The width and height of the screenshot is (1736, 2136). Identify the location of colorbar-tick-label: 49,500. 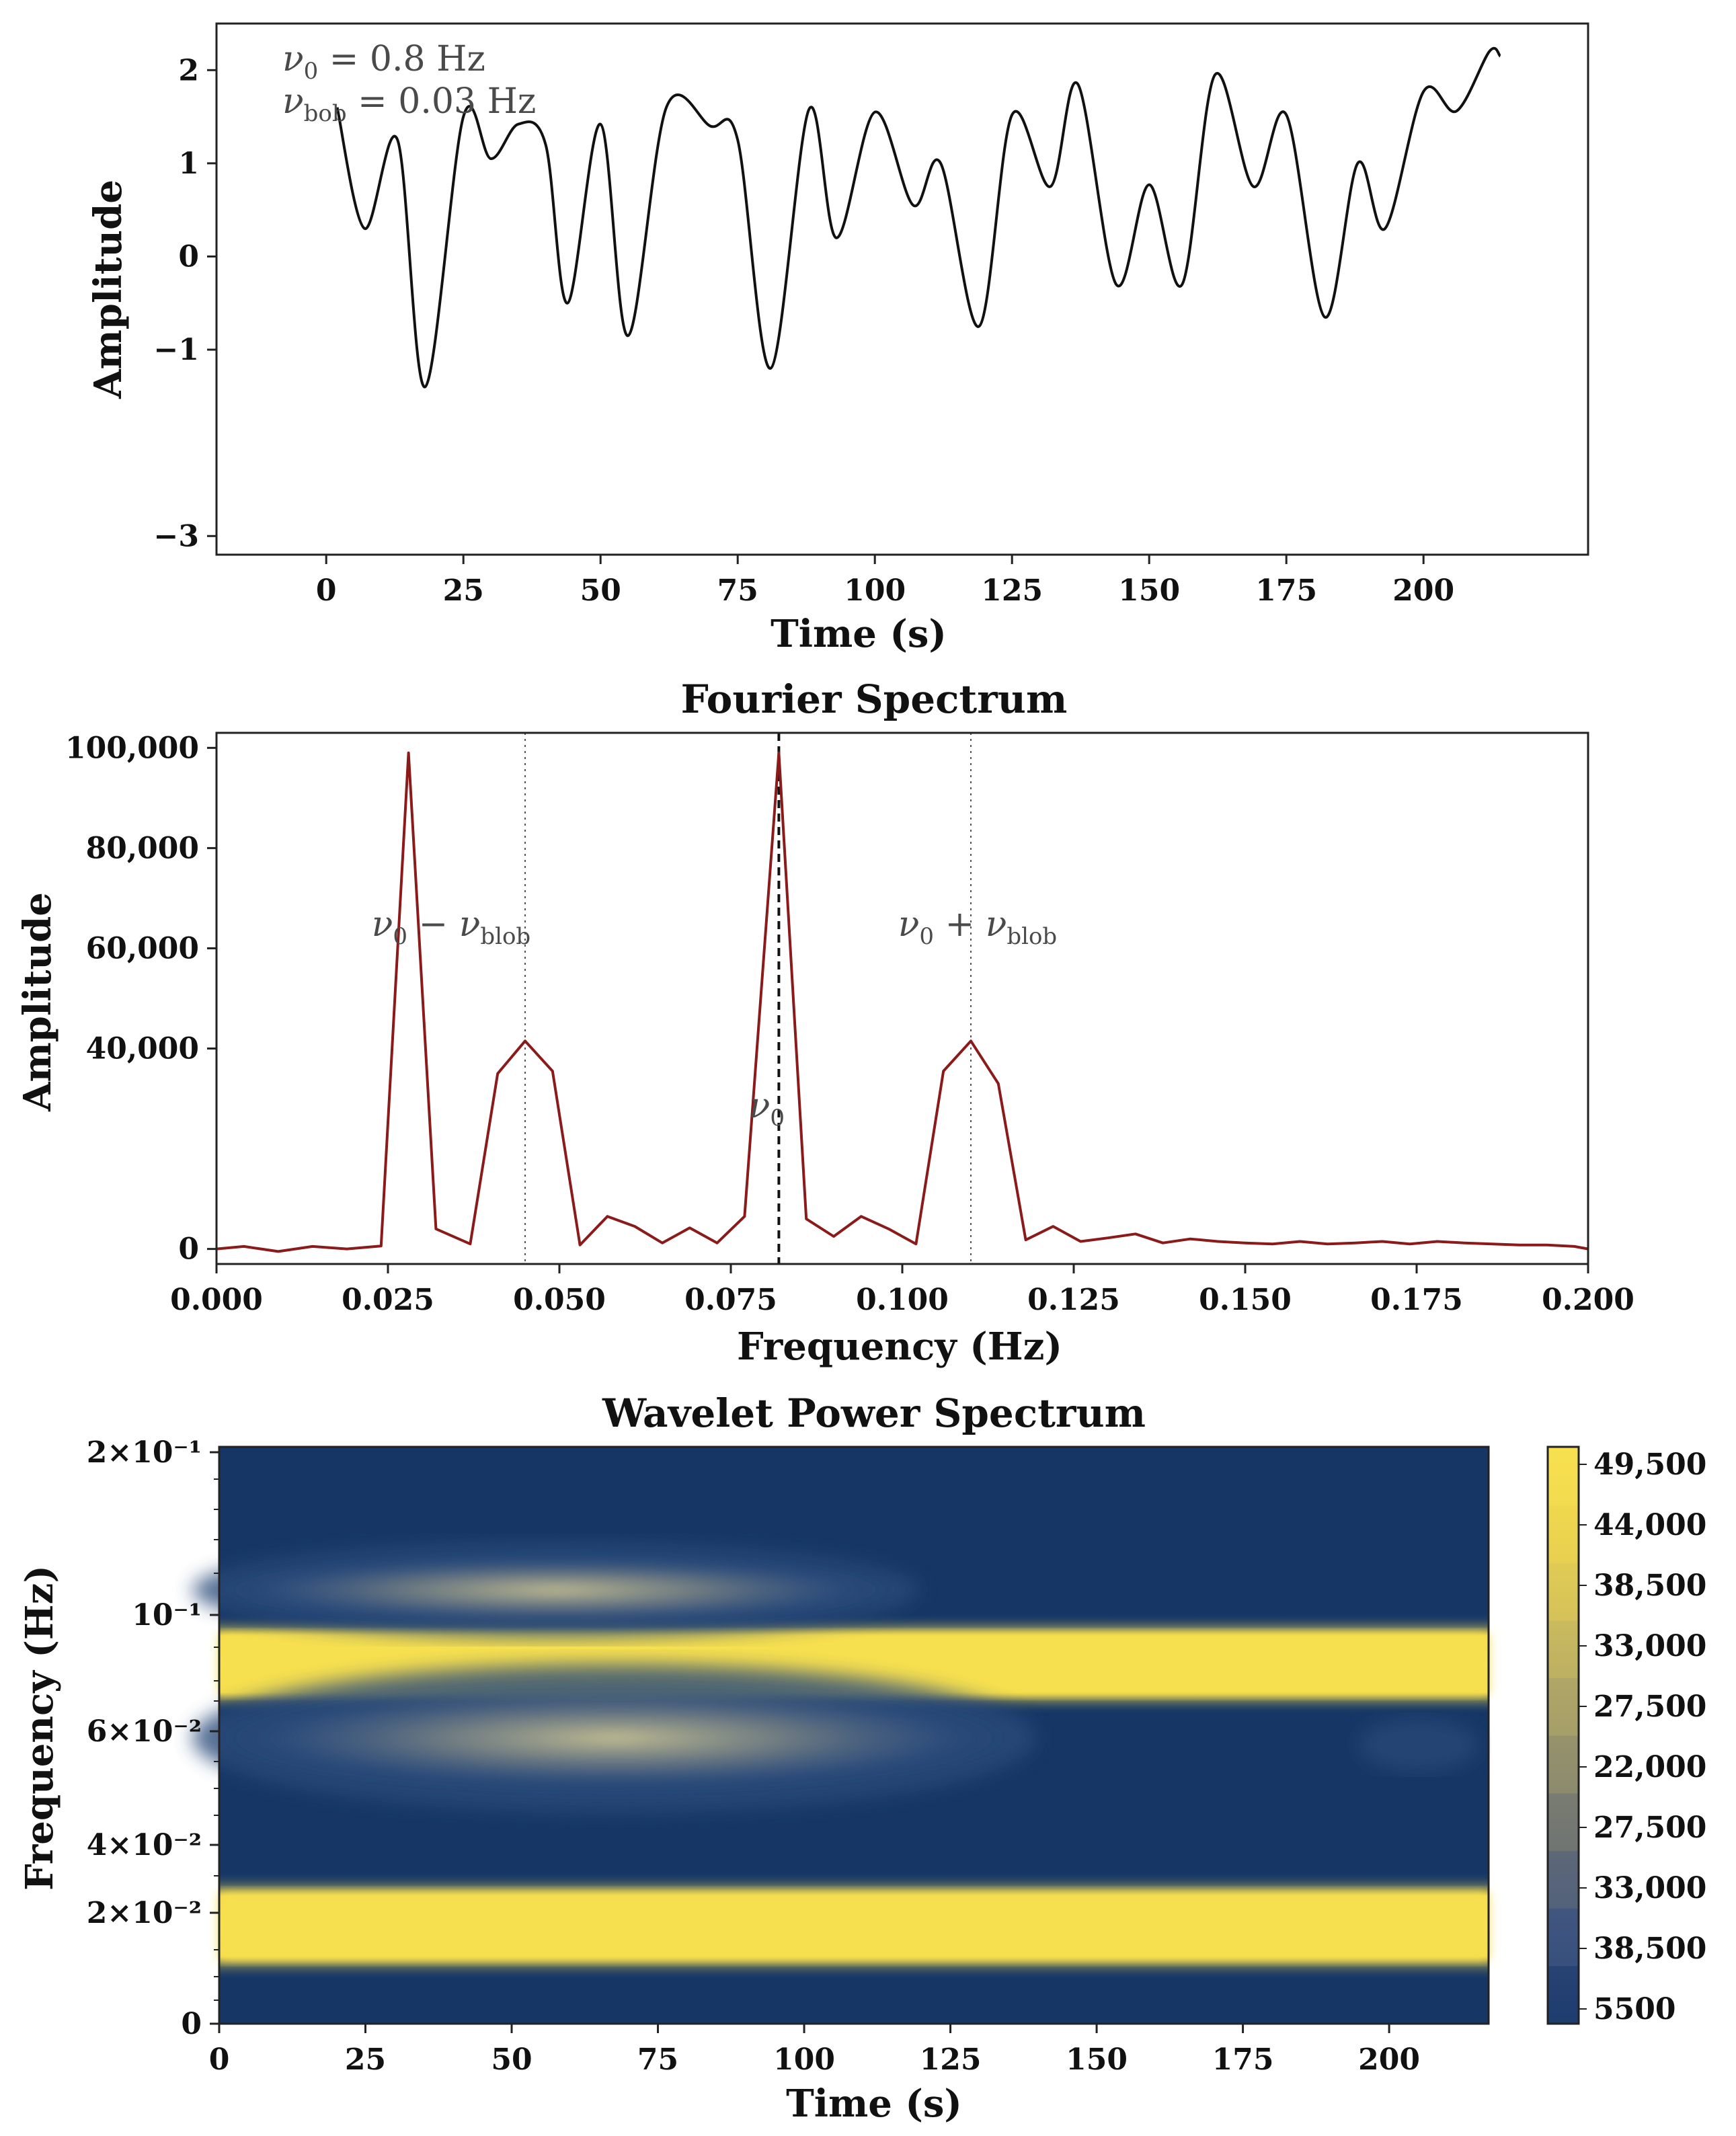
(1649, 1465).